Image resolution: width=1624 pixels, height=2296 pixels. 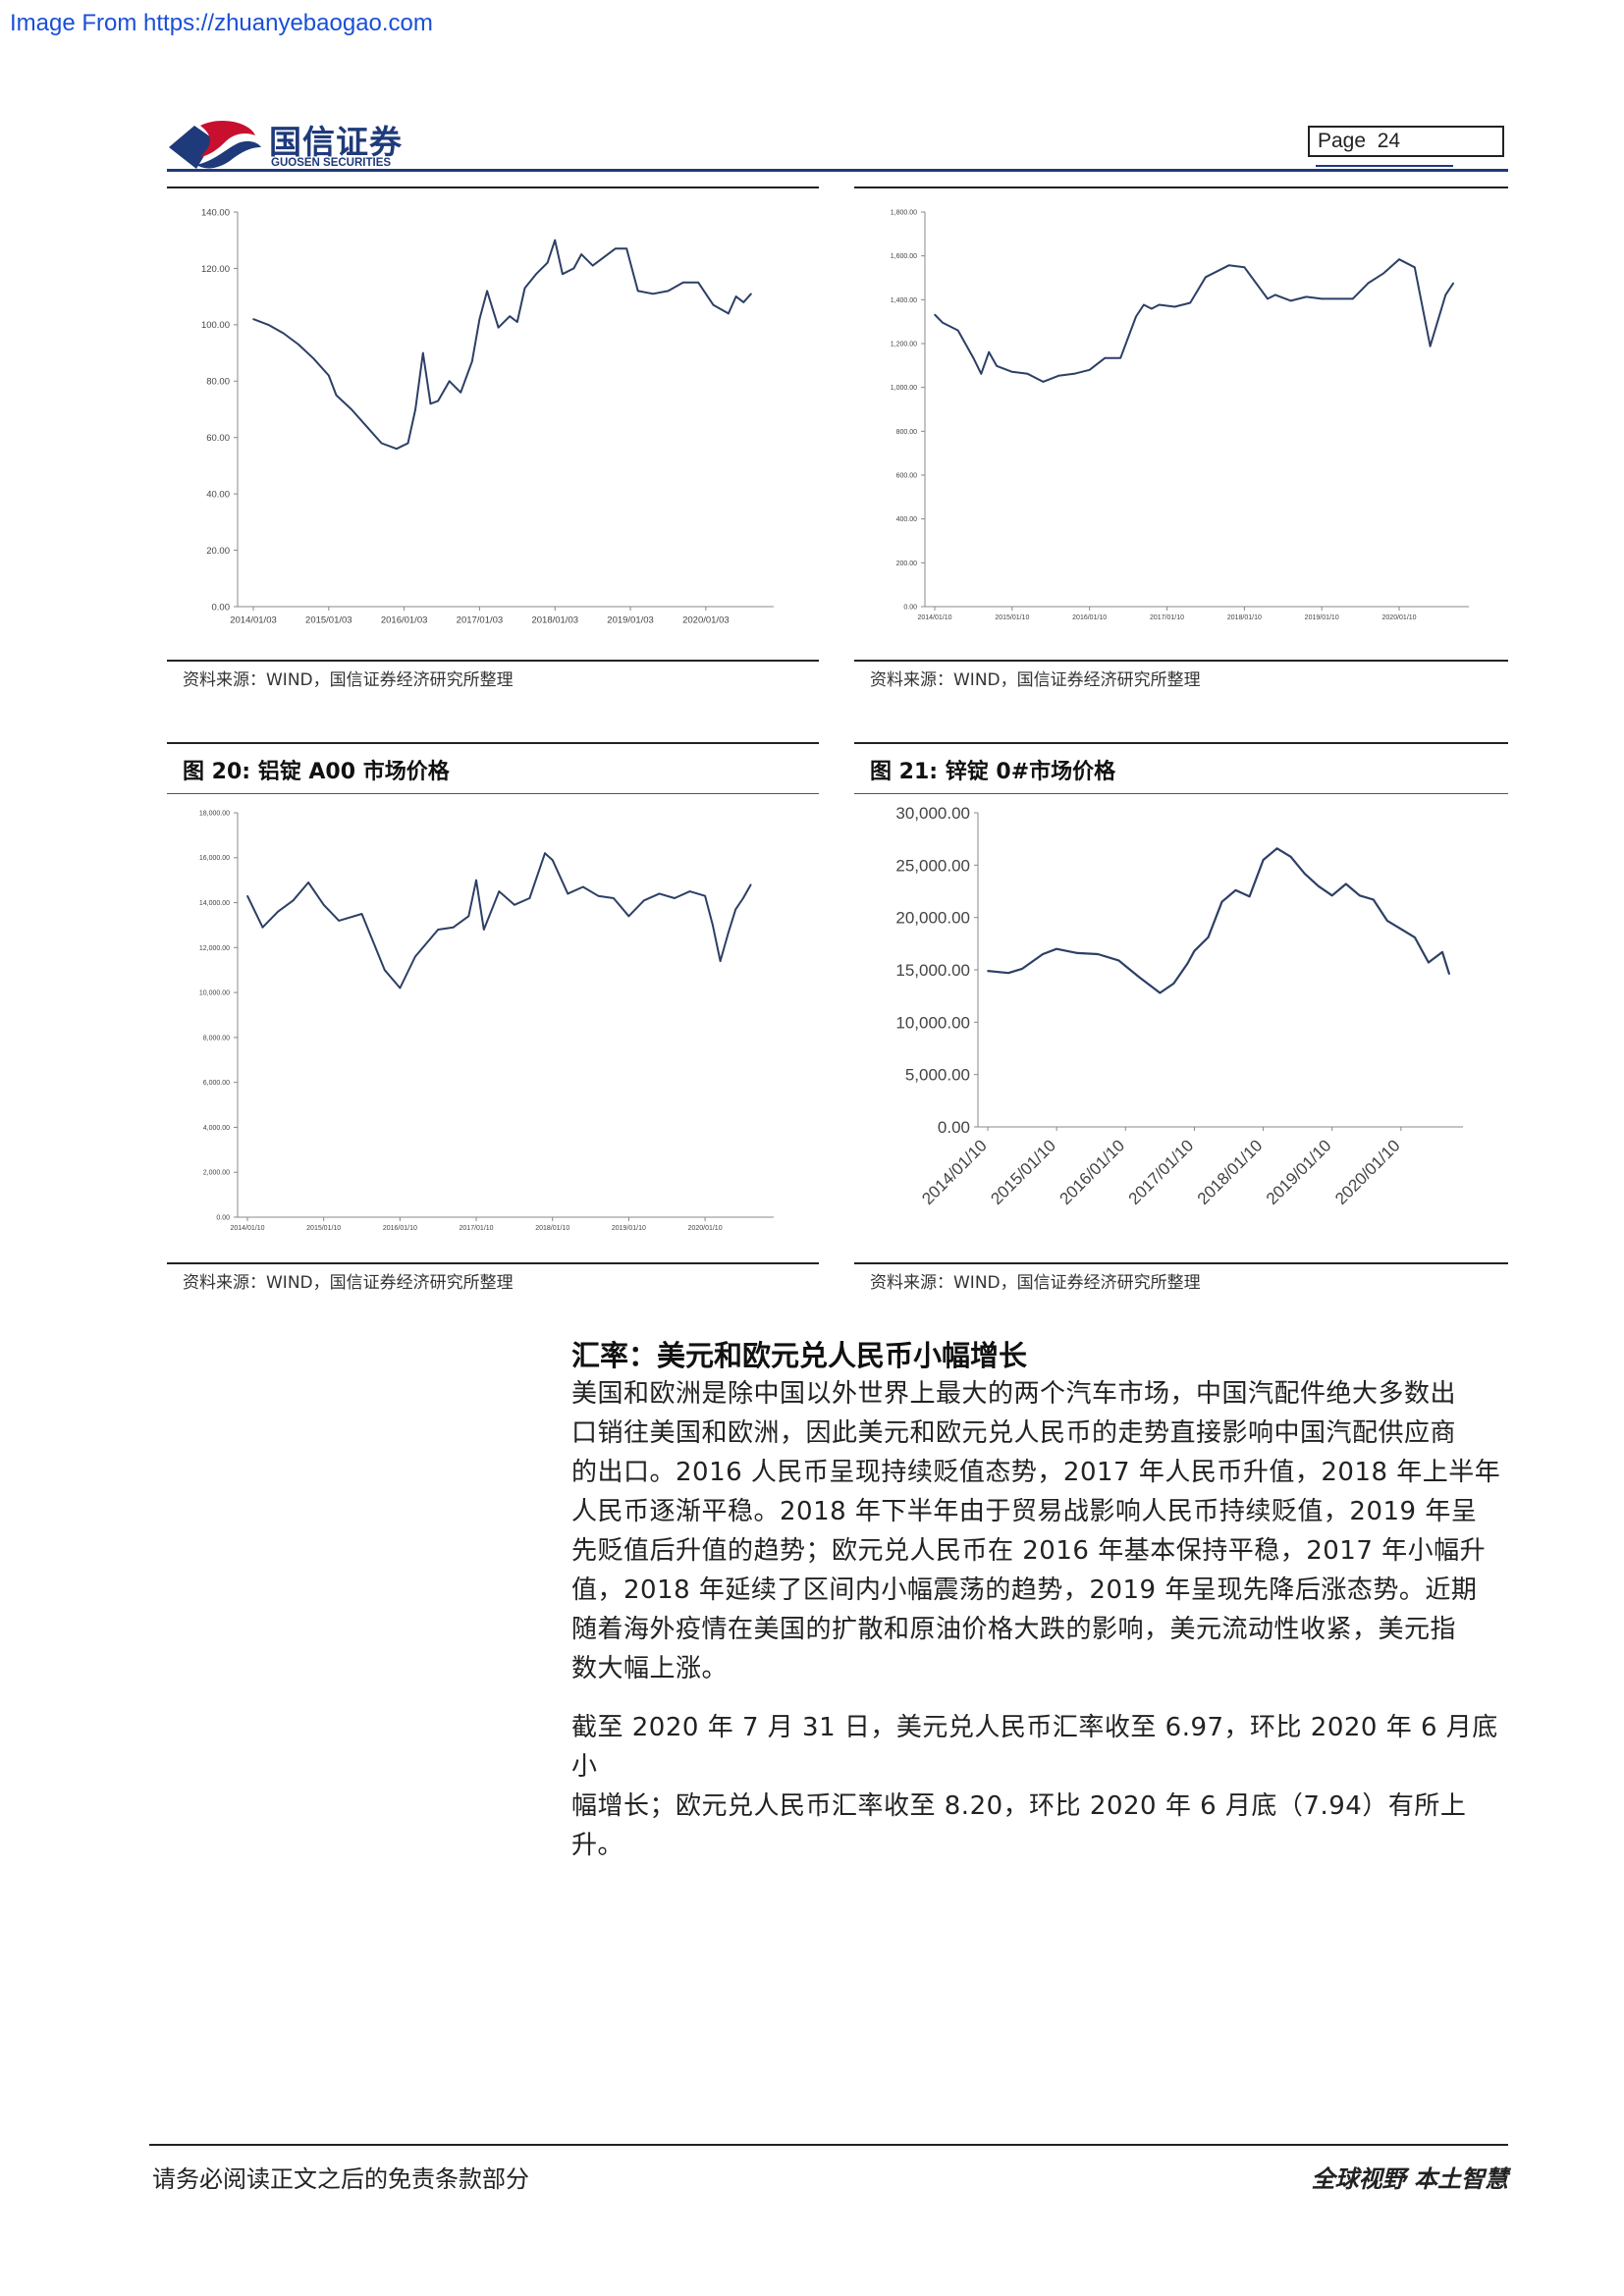 I want to click on page-number: 24, so click(x=1389, y=141).